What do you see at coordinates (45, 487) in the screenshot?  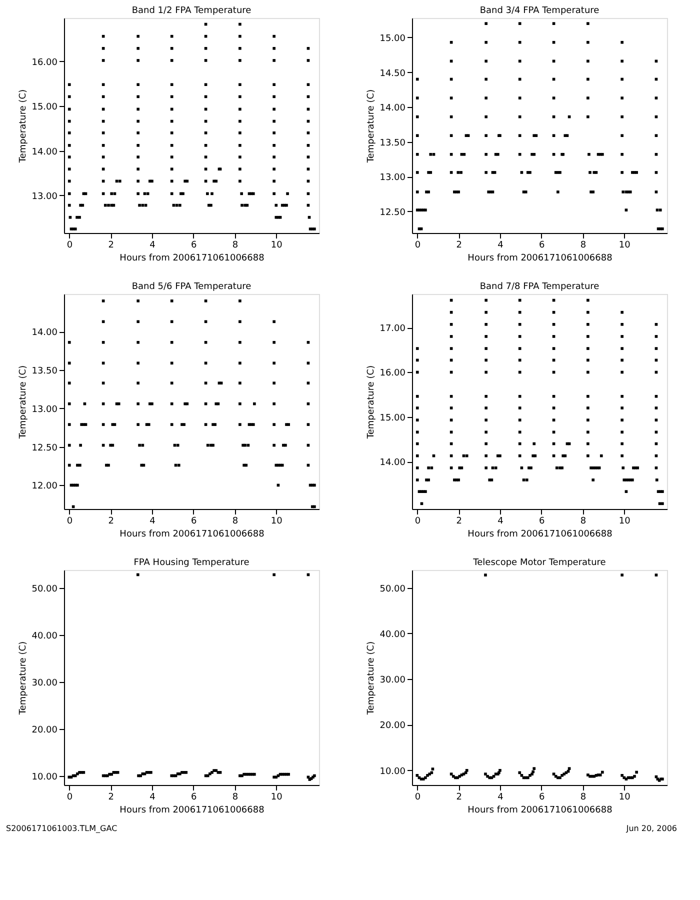 I see `y-tick-label: 12.00` at bounding box center [45, 487].